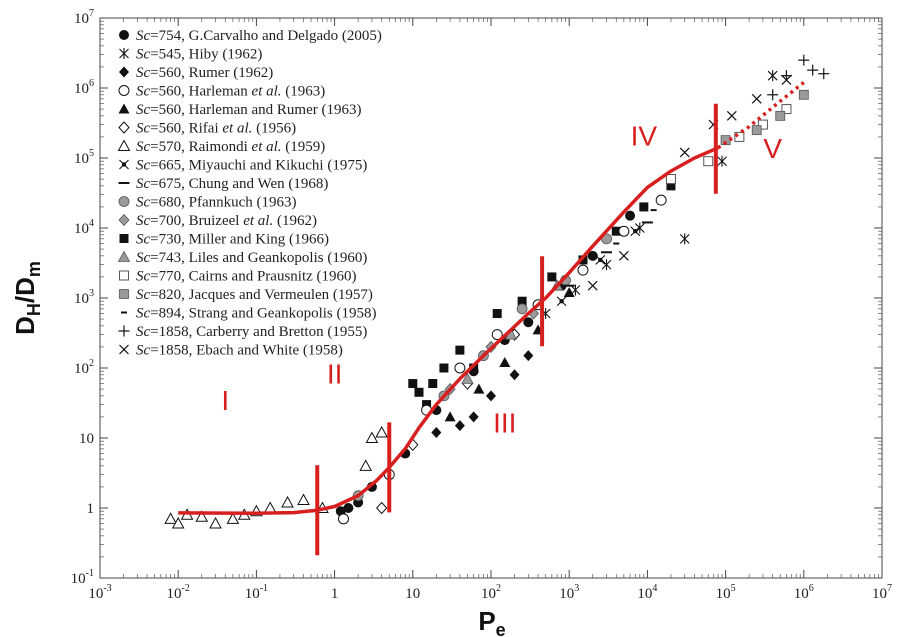 The height and width of the screenshot is (637, 909). What do you see at coordinates (99, 592) in the screenshot?
I see `x-tick-label: 10⁻³` at bounding box center [99, 592].